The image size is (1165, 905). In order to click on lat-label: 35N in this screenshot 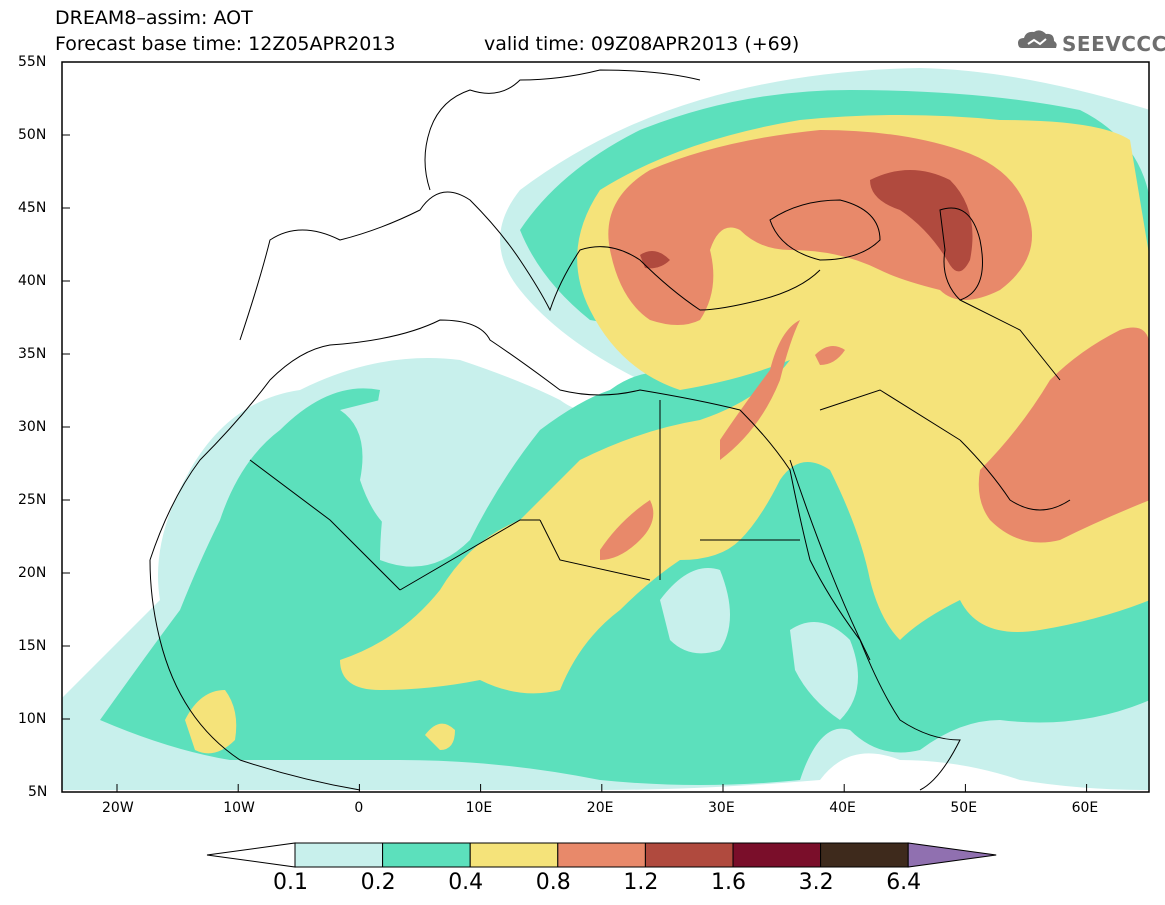, I will do `click(32, 354)`.